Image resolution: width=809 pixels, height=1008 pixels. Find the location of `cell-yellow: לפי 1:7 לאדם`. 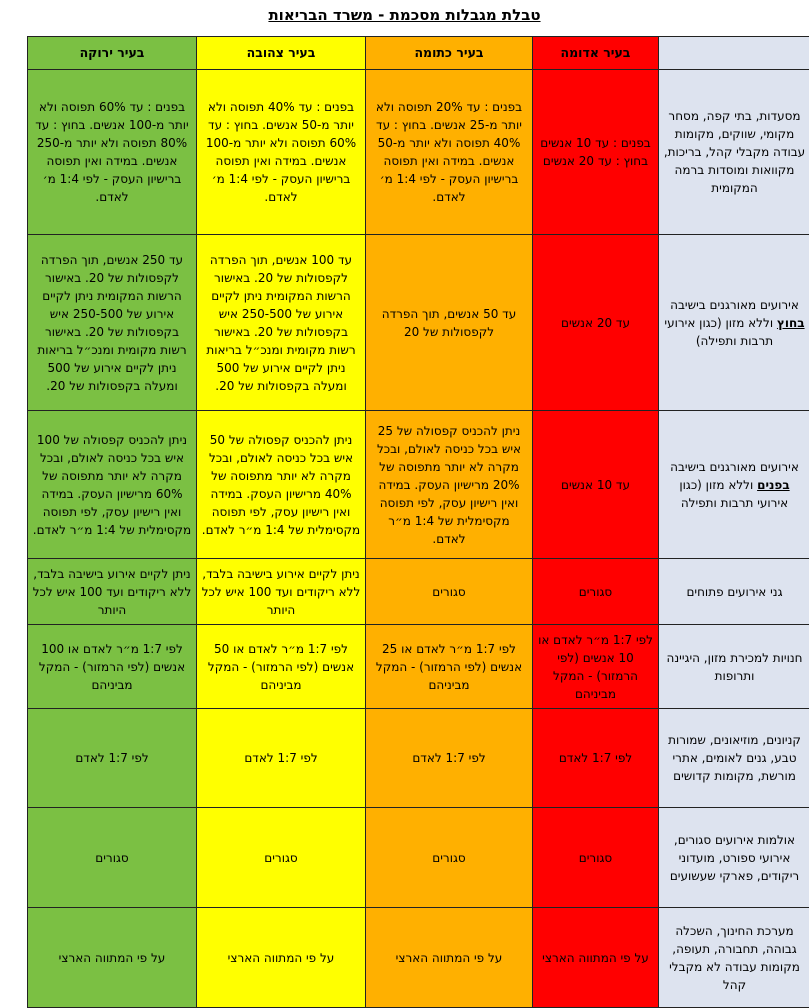

cell-yellow: לפי 1:7 לאדם is located at coordinates (281, 758).